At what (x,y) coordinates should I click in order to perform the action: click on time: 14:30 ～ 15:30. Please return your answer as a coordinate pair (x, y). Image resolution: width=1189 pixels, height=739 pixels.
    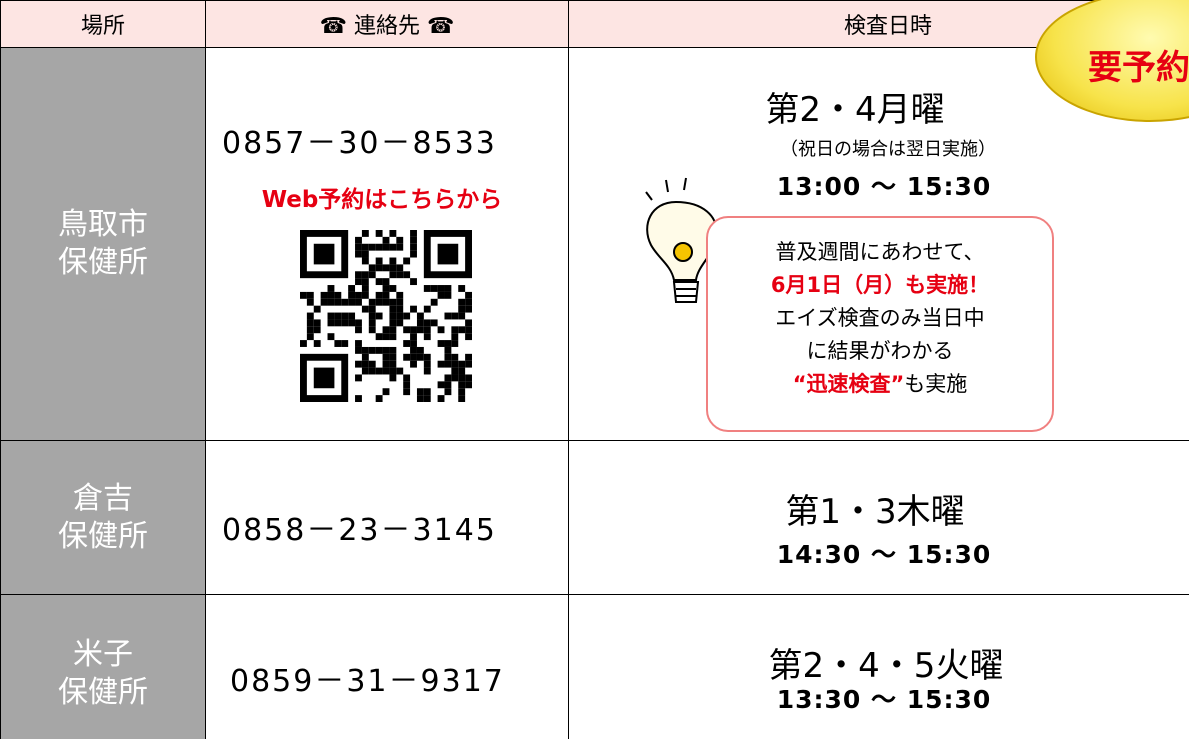
    Looking at the image, I should click on (884, 554).